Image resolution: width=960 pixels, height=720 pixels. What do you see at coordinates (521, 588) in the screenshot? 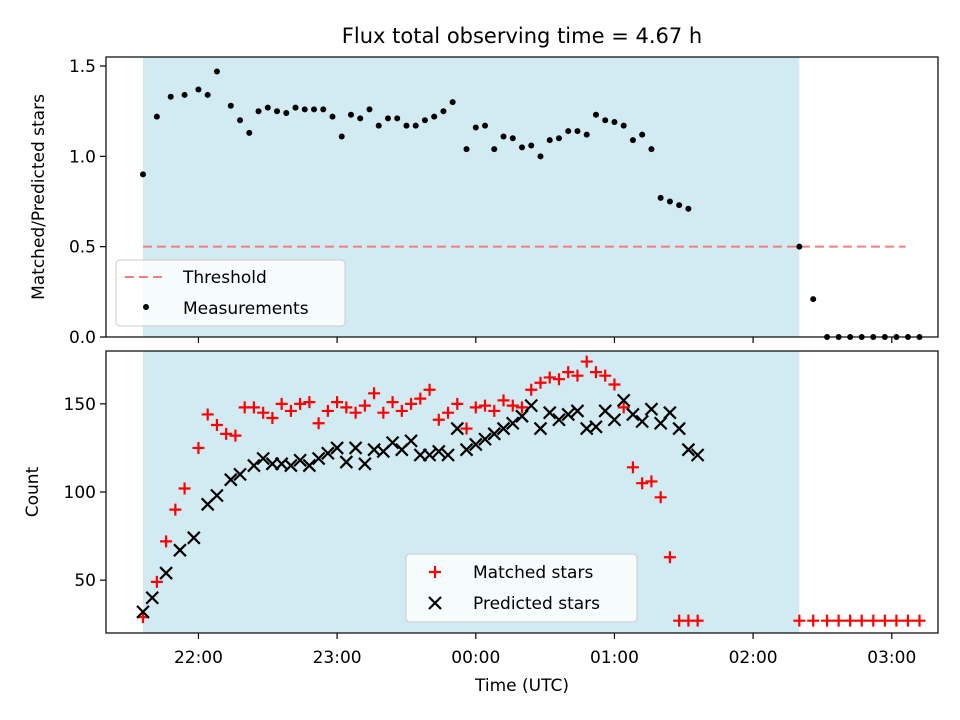
I see `bottom-legend-box` at bounding box center [521, 588].